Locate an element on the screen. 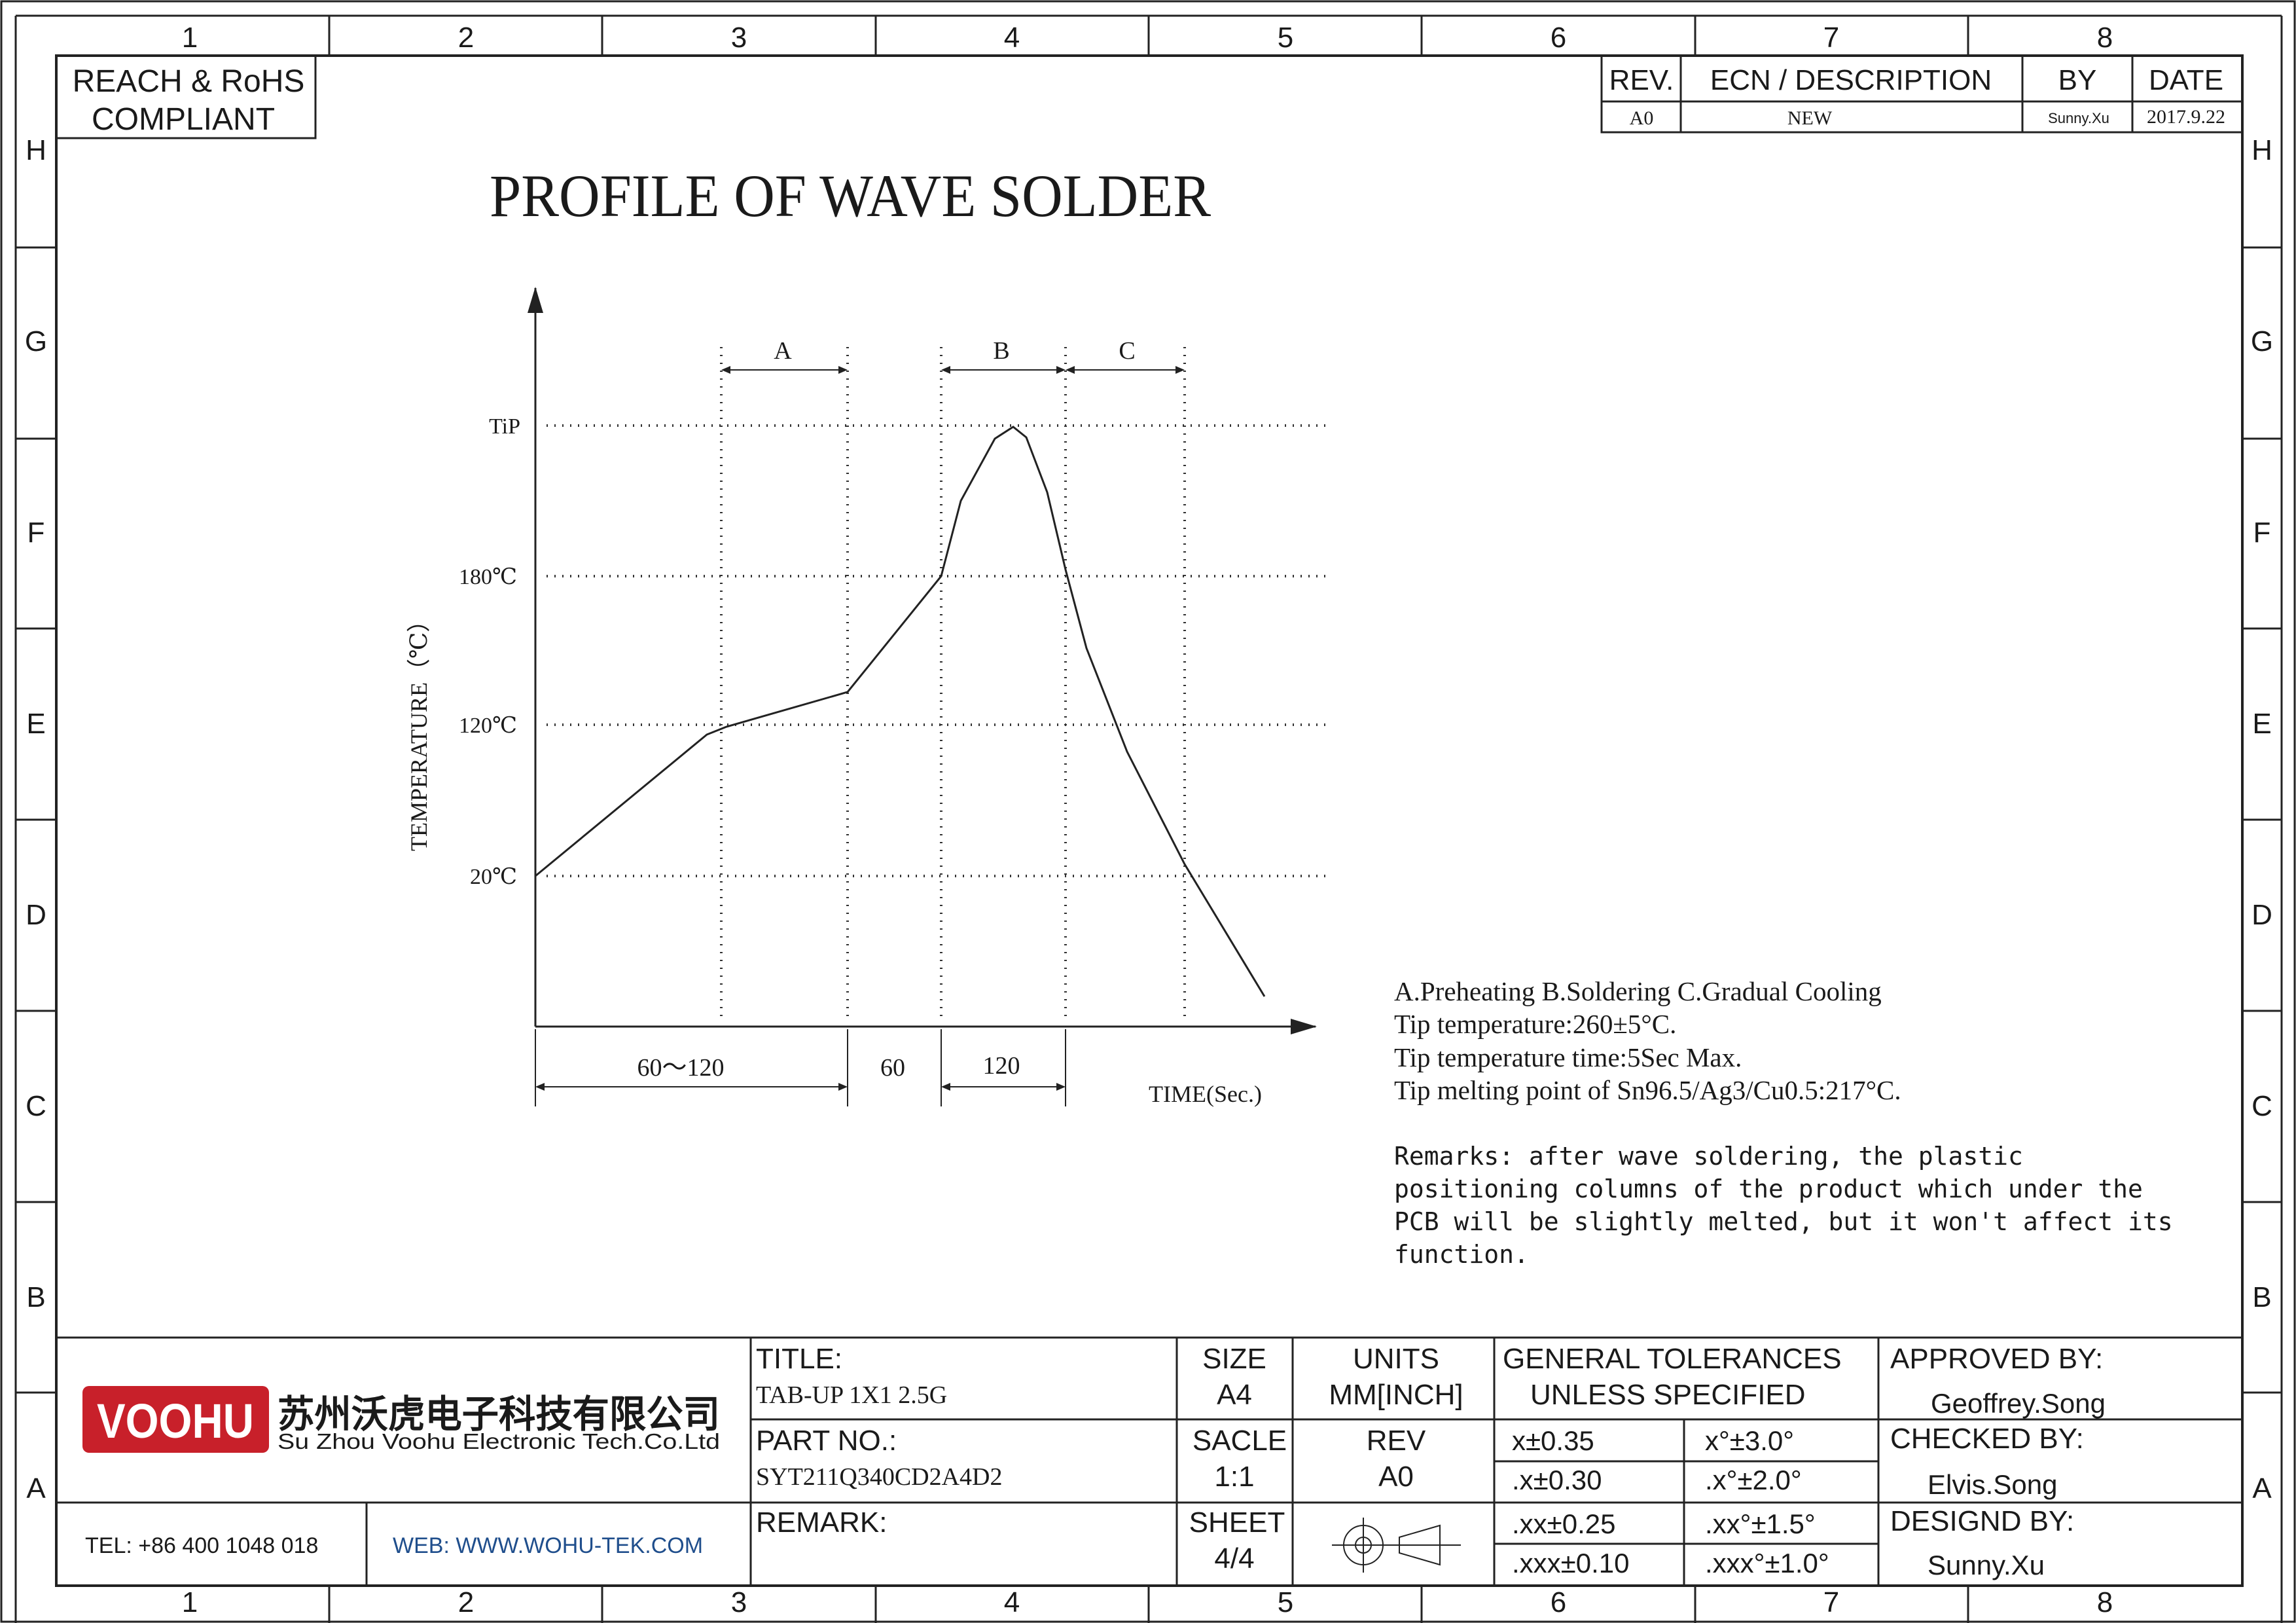  row-label-left: F is located at coordinates (36, 533).